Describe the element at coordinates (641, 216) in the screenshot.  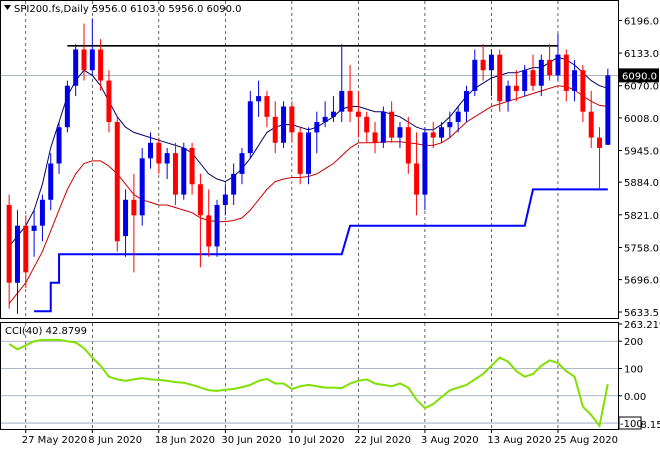
I see `price-tick-label: 5821.0` at that location.